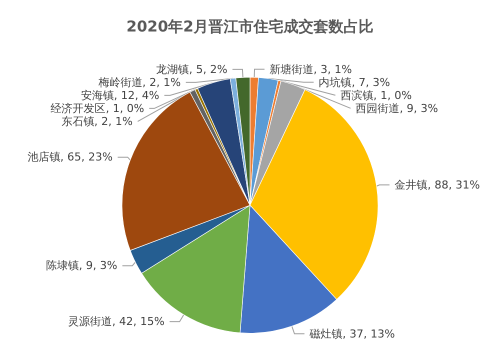 The height and width of the screenshot is (362, 500). What do you see at coordinates (97, 121) in the screenshot?
I see `slice-label: 东石镇, 2, 1%` at bounding box center [97, 121].